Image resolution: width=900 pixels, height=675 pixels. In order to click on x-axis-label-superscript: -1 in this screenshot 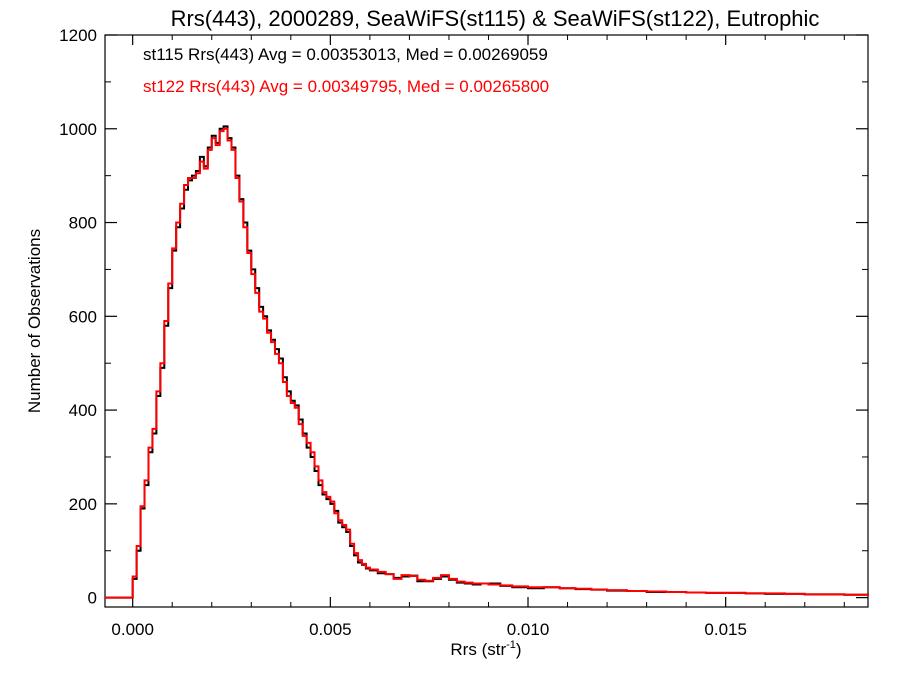, I will do `click(511, 645)`.